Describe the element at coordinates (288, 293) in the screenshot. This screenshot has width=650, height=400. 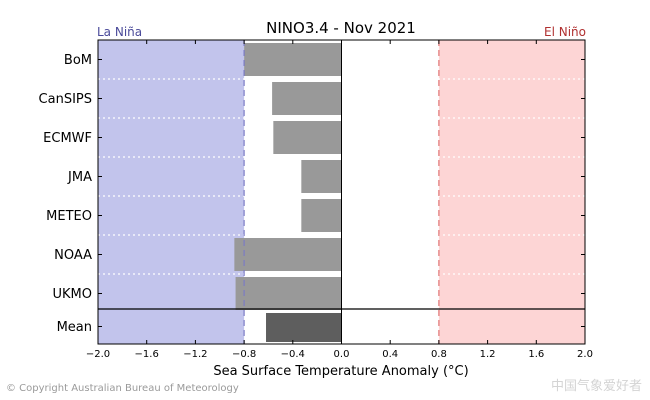
I see `bar-ukmo` at that location.